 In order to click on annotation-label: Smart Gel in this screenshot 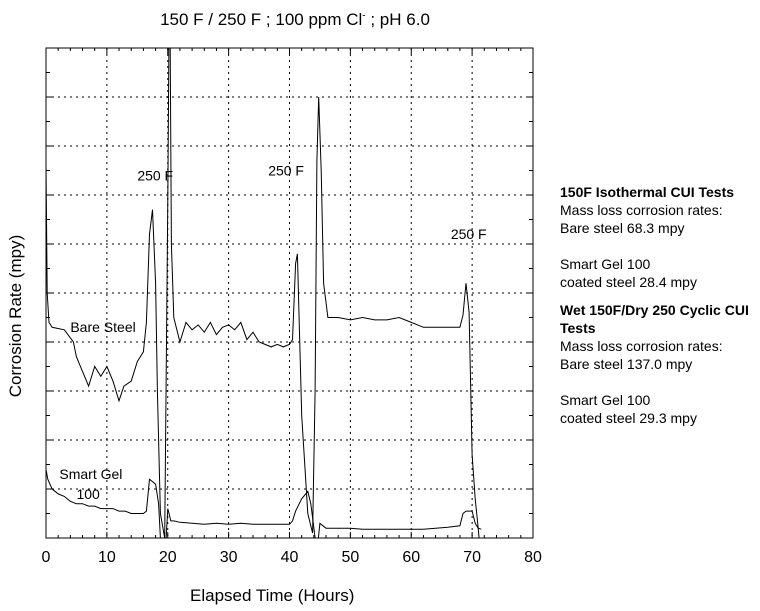, I will do `click(90, 474)`.